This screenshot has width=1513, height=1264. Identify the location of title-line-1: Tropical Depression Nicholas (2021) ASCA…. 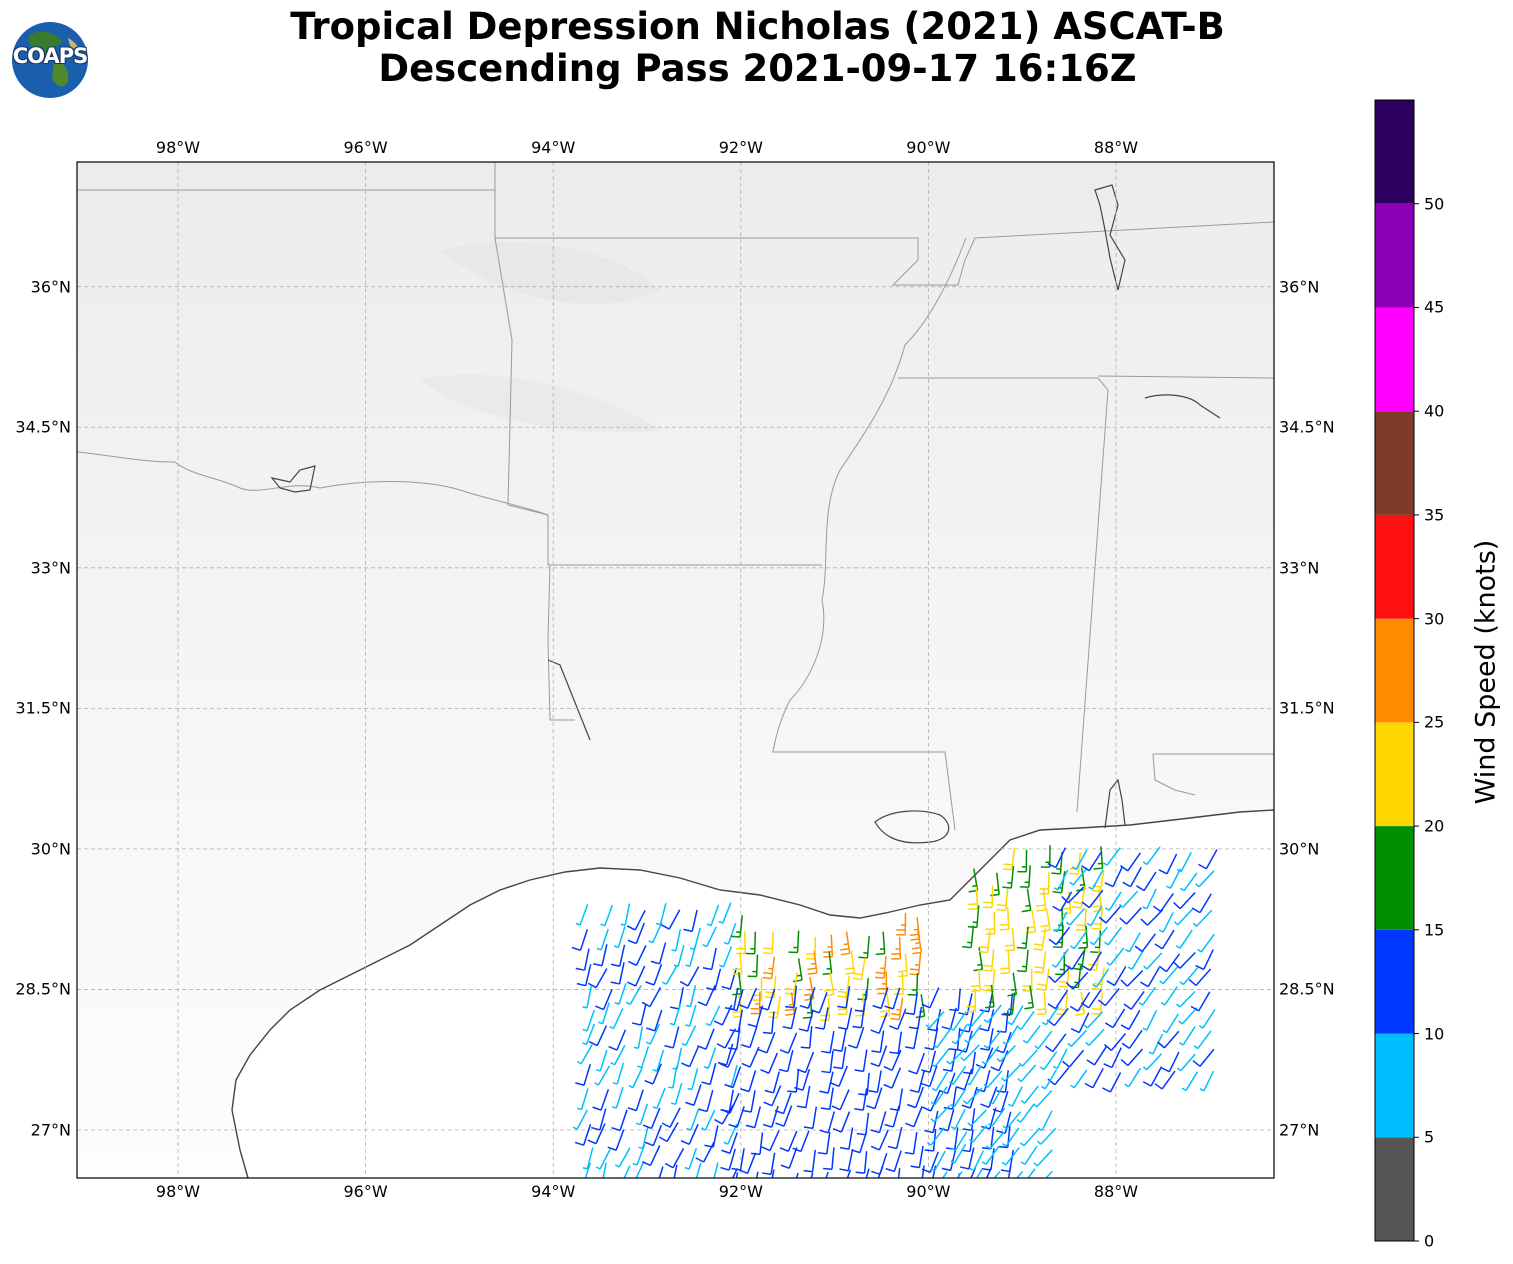
(757, 26).